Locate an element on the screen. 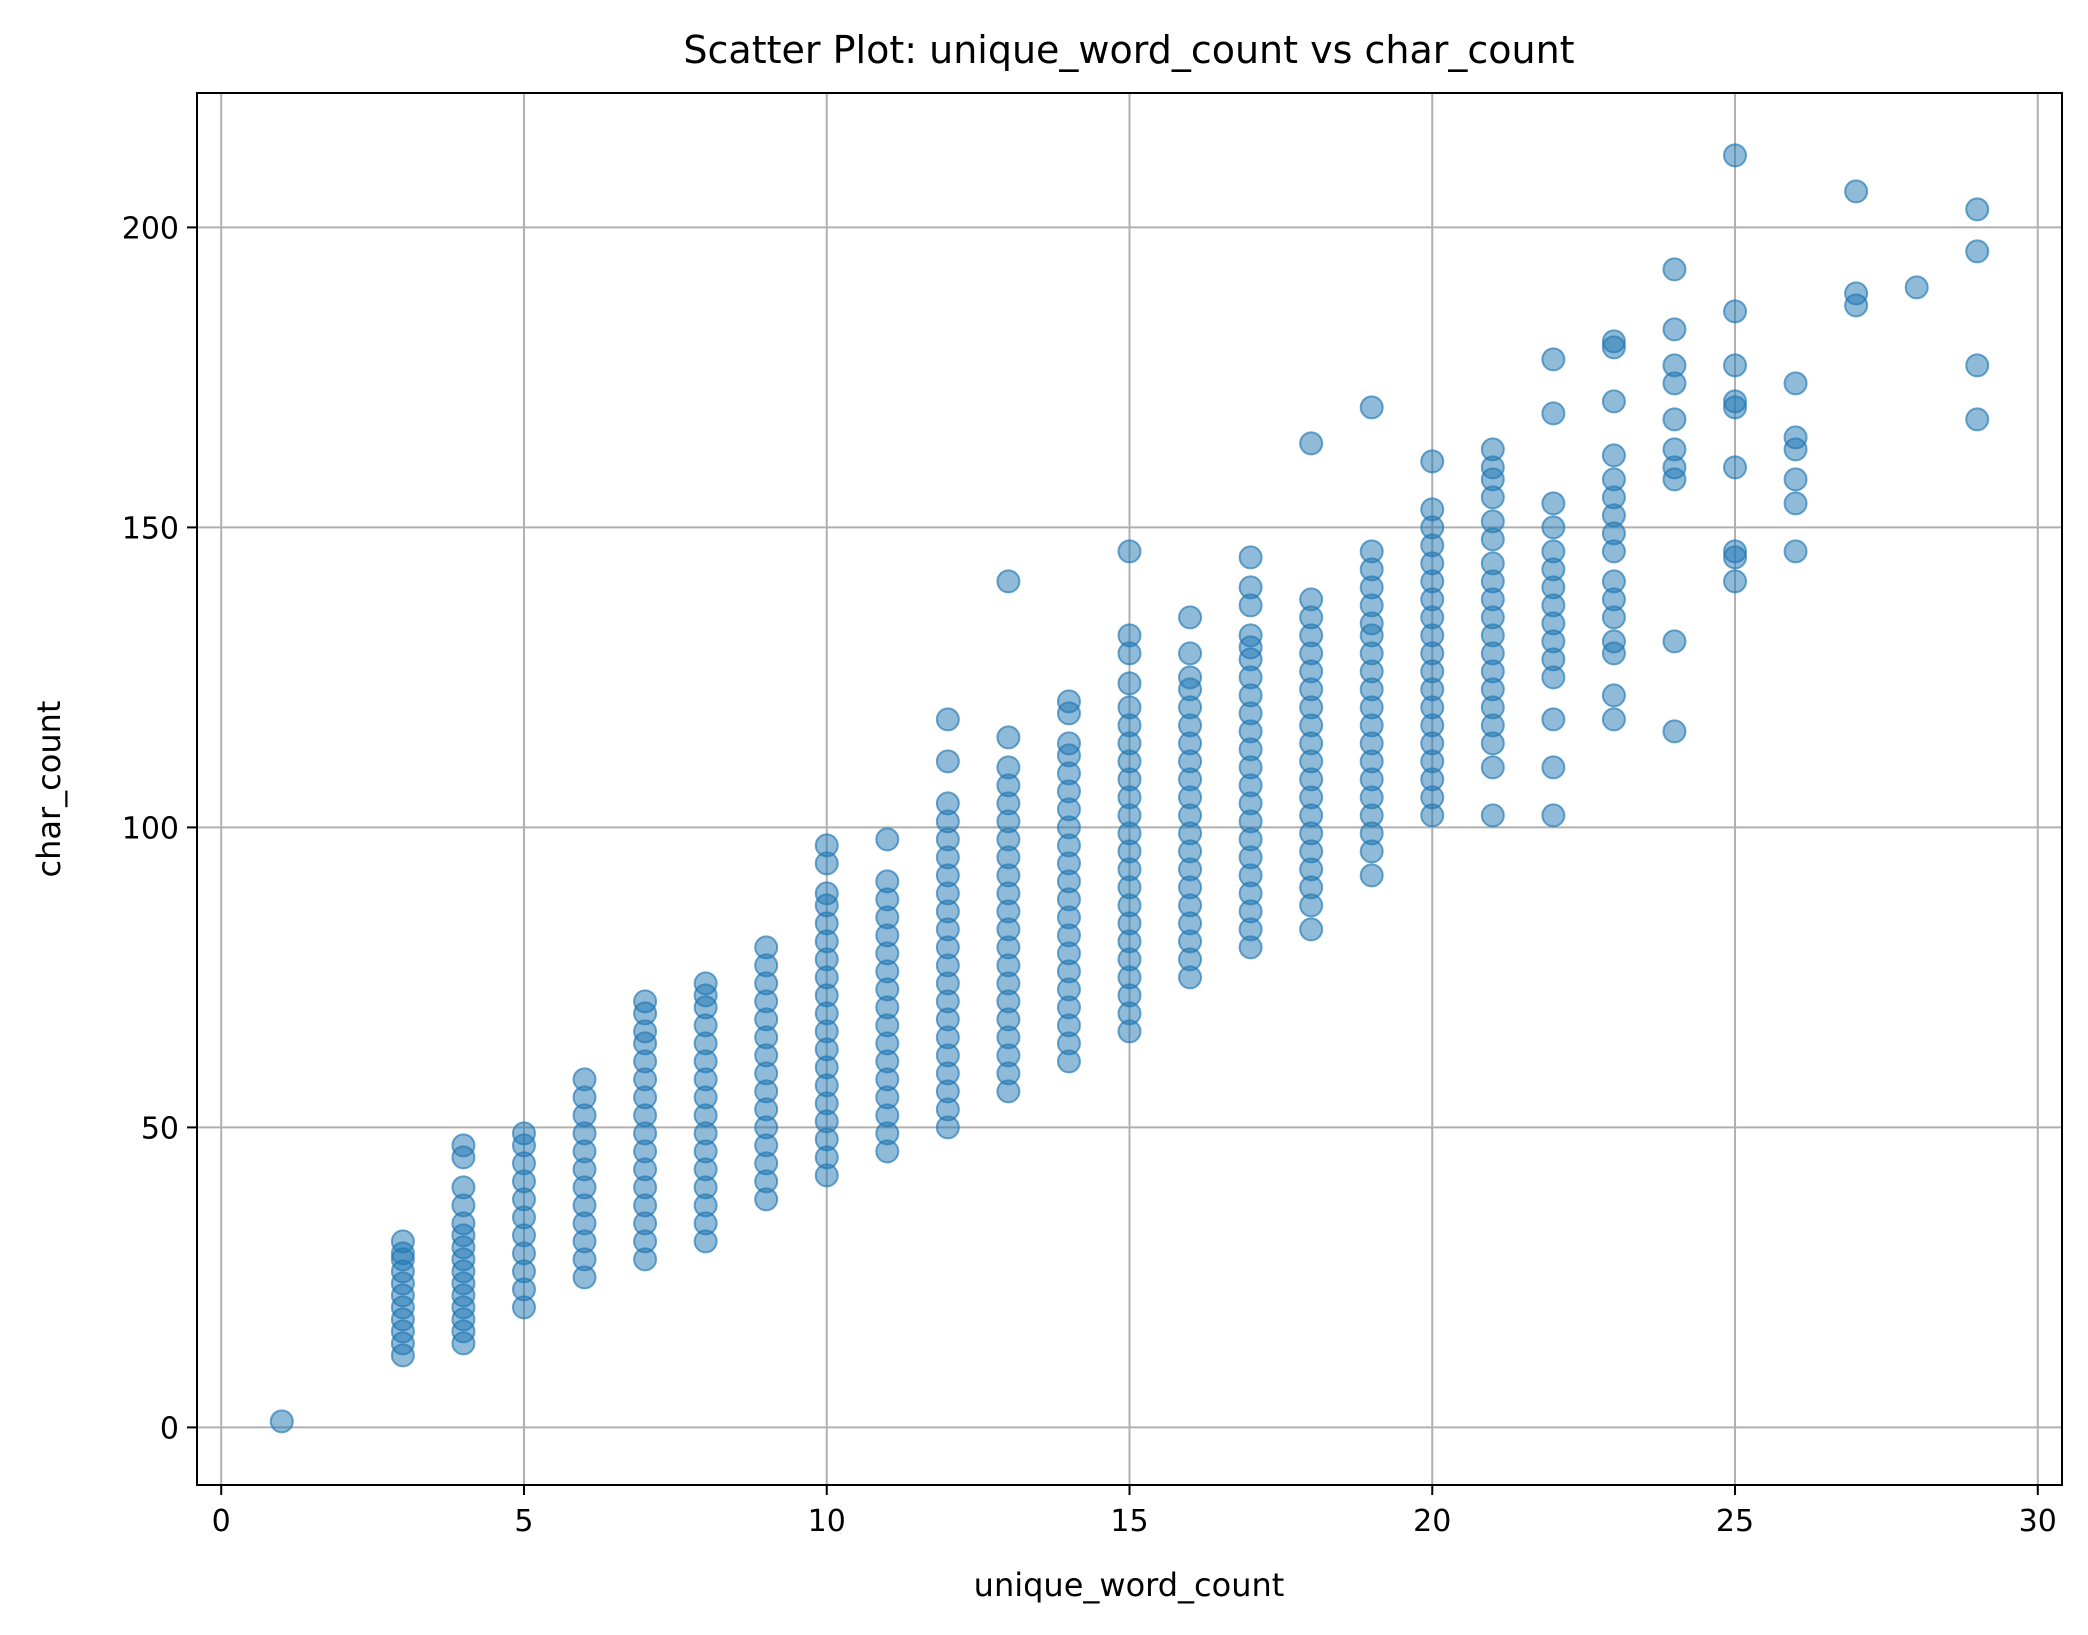 The height and width of the screenshot is (1635, 2088). y-tick-label: 100 is located at coordinates (150, 828).